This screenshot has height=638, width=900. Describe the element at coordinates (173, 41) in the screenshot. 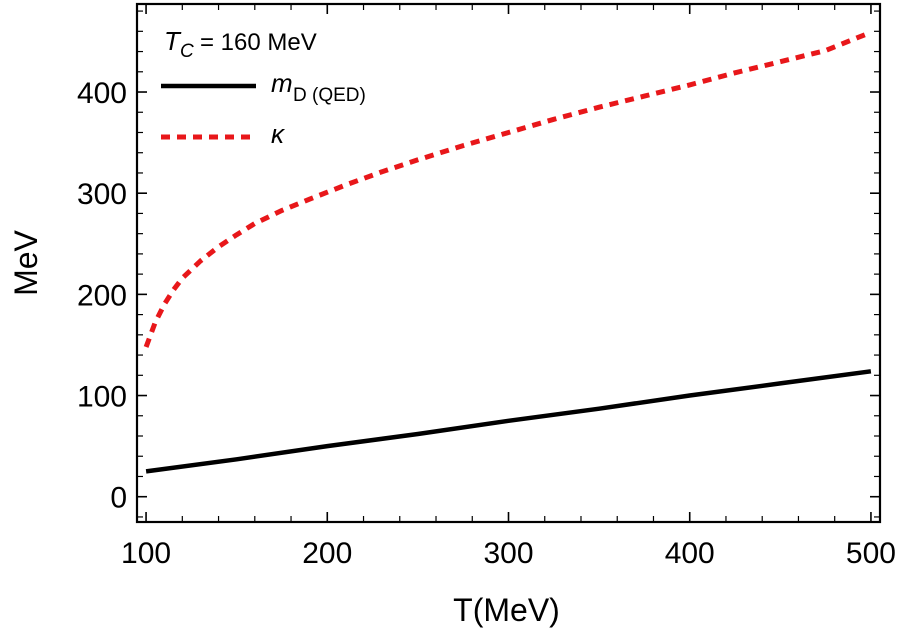

I see `legend-header-symbol: T` at that location.